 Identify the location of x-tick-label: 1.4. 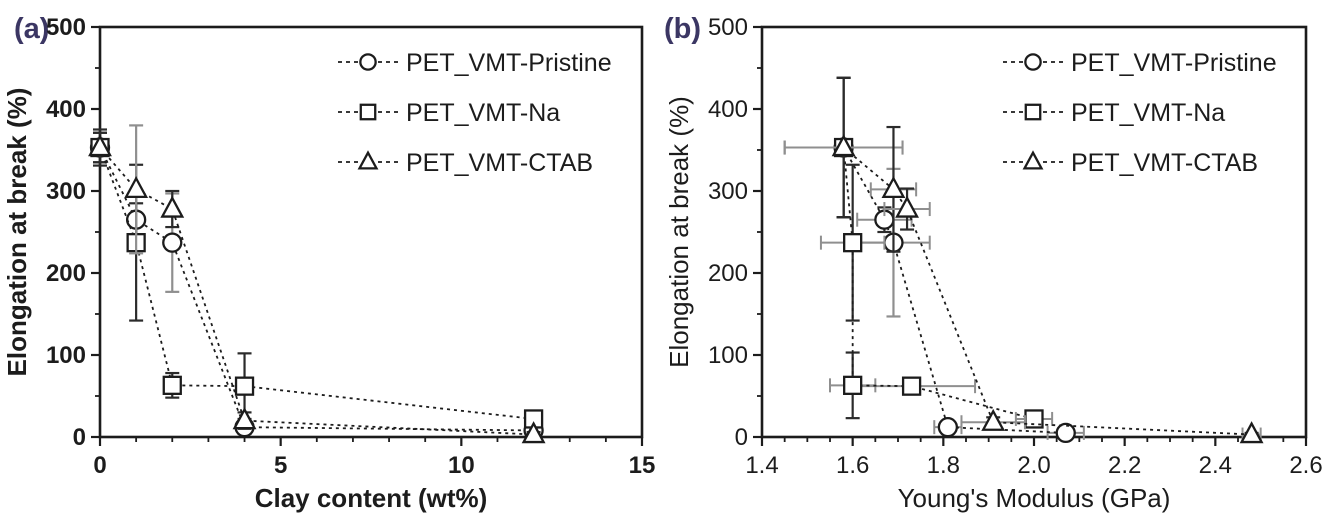
(761, 465).